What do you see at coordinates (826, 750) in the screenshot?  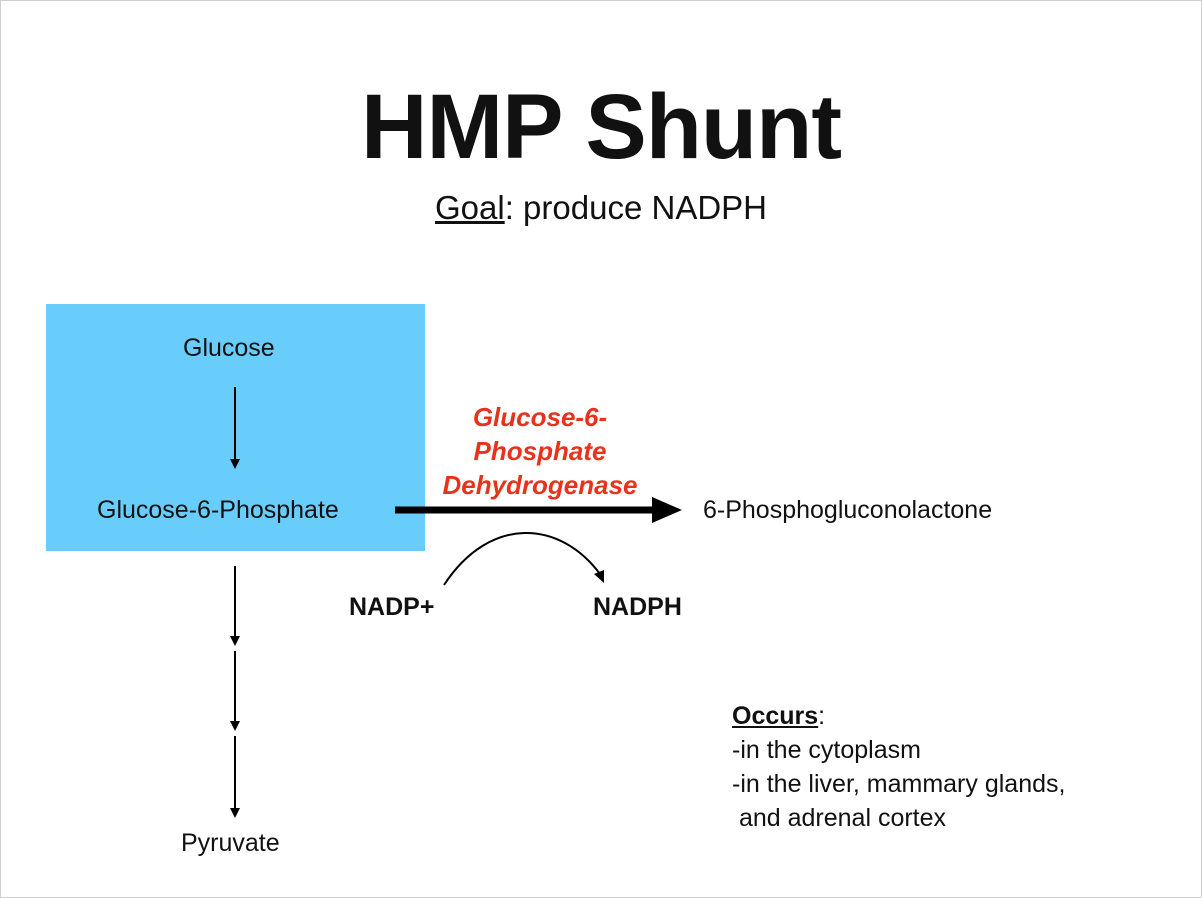 I see `occurs-line-cytoplasm: -in the cytoplasm` at bounding box center [826, 750].